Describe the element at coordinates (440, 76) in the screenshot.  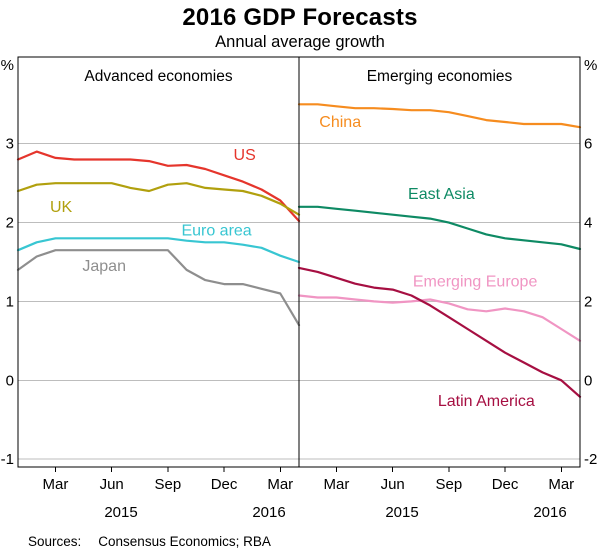
I see `panel-title-emerging: Emerging economies` at that location.